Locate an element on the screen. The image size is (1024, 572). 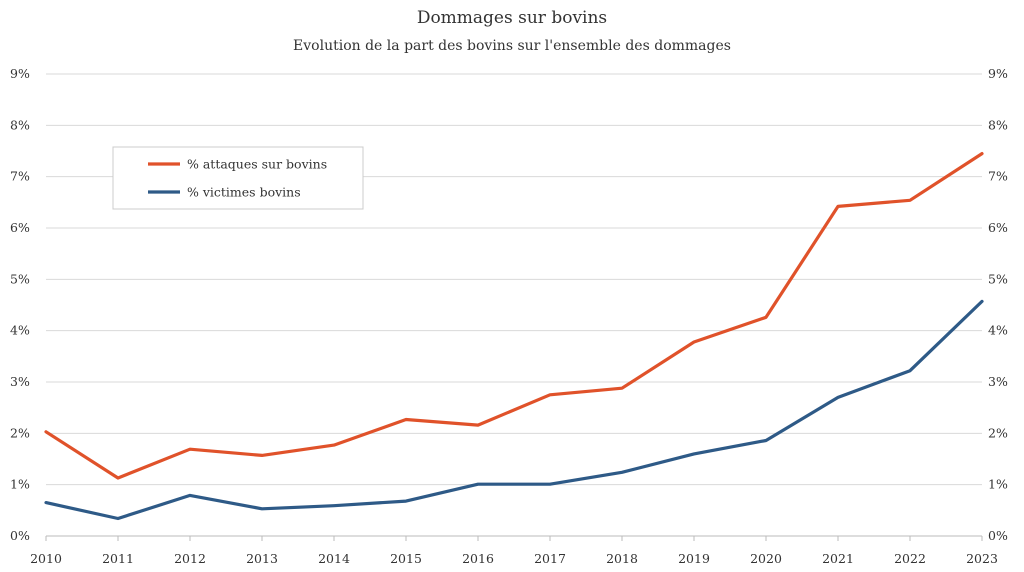
legend: % attaques sur bovins % victimes bovins is located at coordinates (238, 178).